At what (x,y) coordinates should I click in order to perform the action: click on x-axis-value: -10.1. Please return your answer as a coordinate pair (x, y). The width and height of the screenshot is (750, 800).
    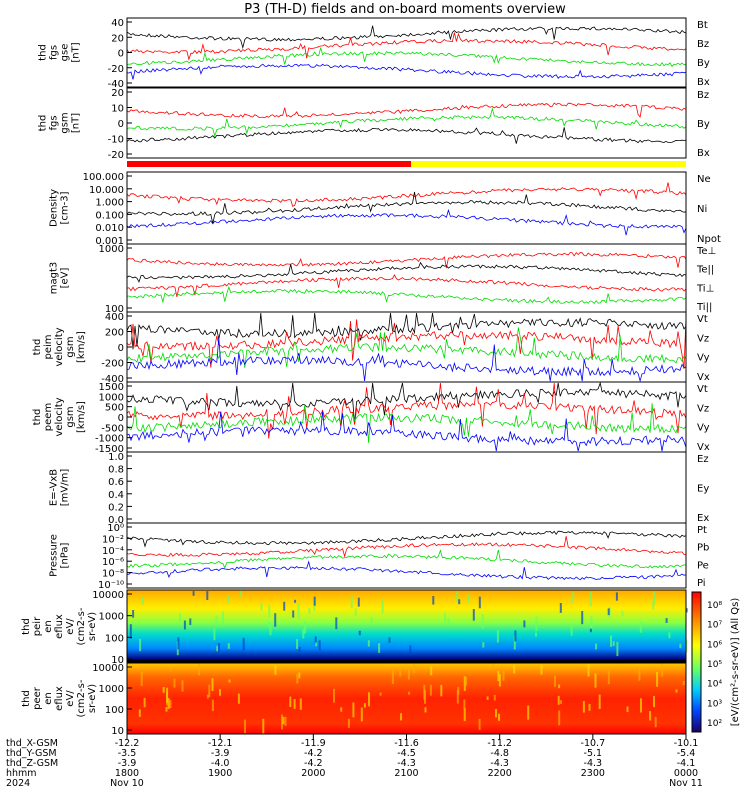
    Looking at the image, I should click on (686, 743).